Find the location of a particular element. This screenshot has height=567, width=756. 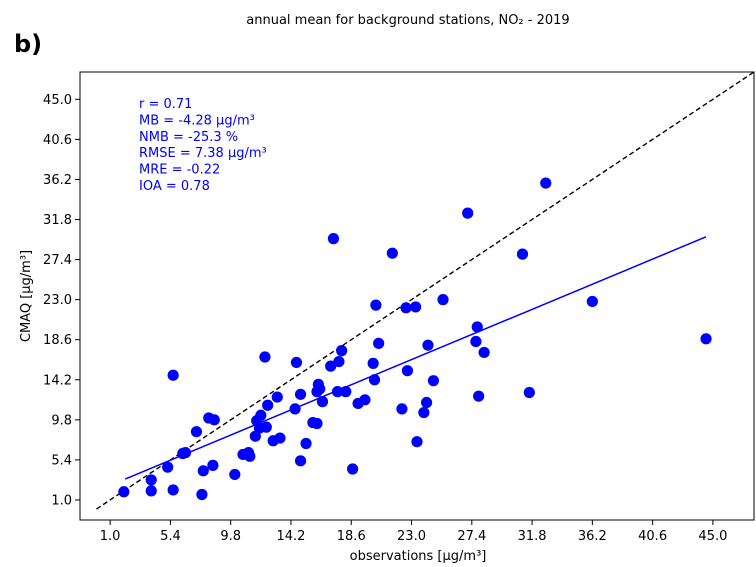

x-tick-label: 40.6 is located at coordinates (652, 536).